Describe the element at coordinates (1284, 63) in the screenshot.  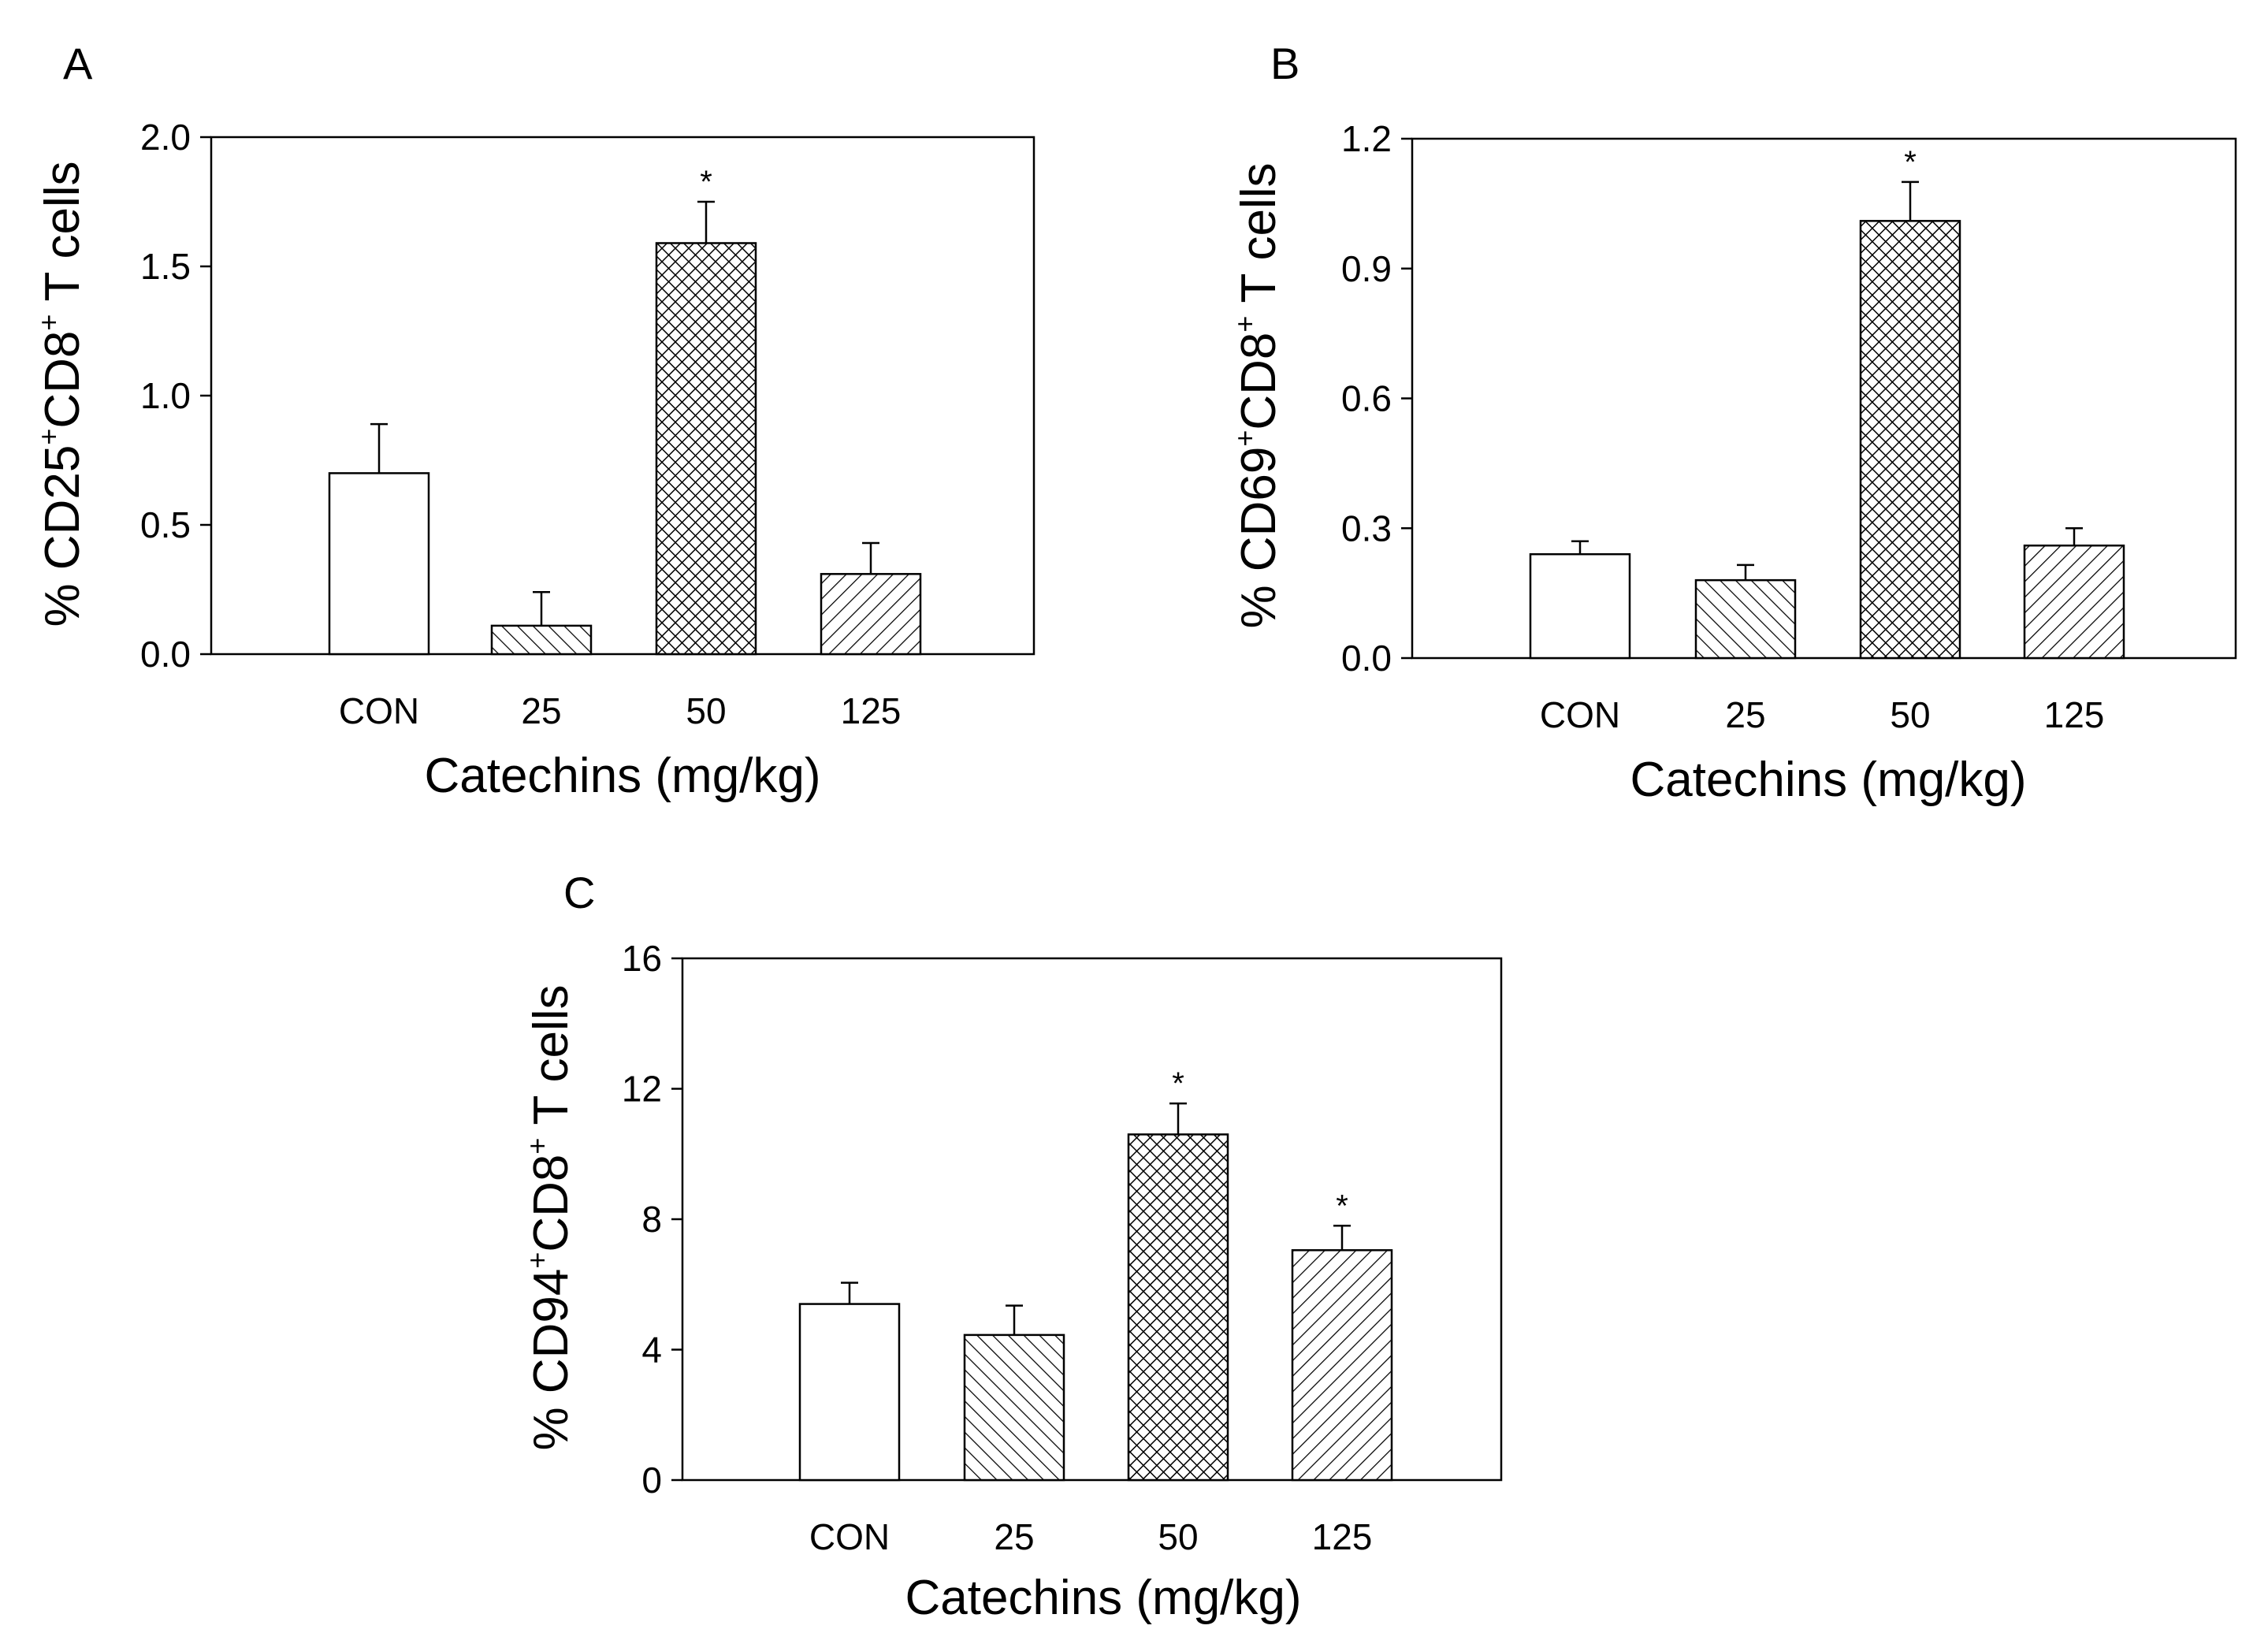
I see `panel-label: B` at that location.